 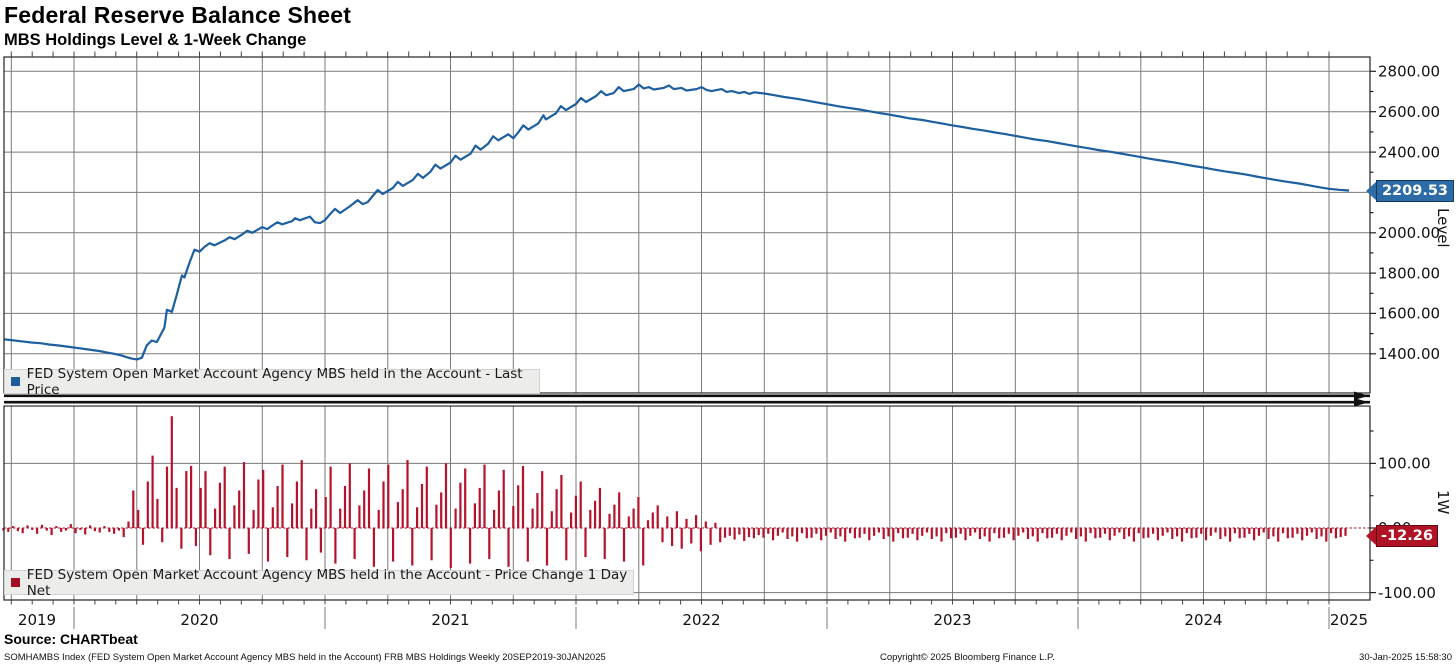 What do you see at coordinates (450, 620) in the screenshot?
I see `xtick-label-year: 2021` at bounding box center [450, 620].